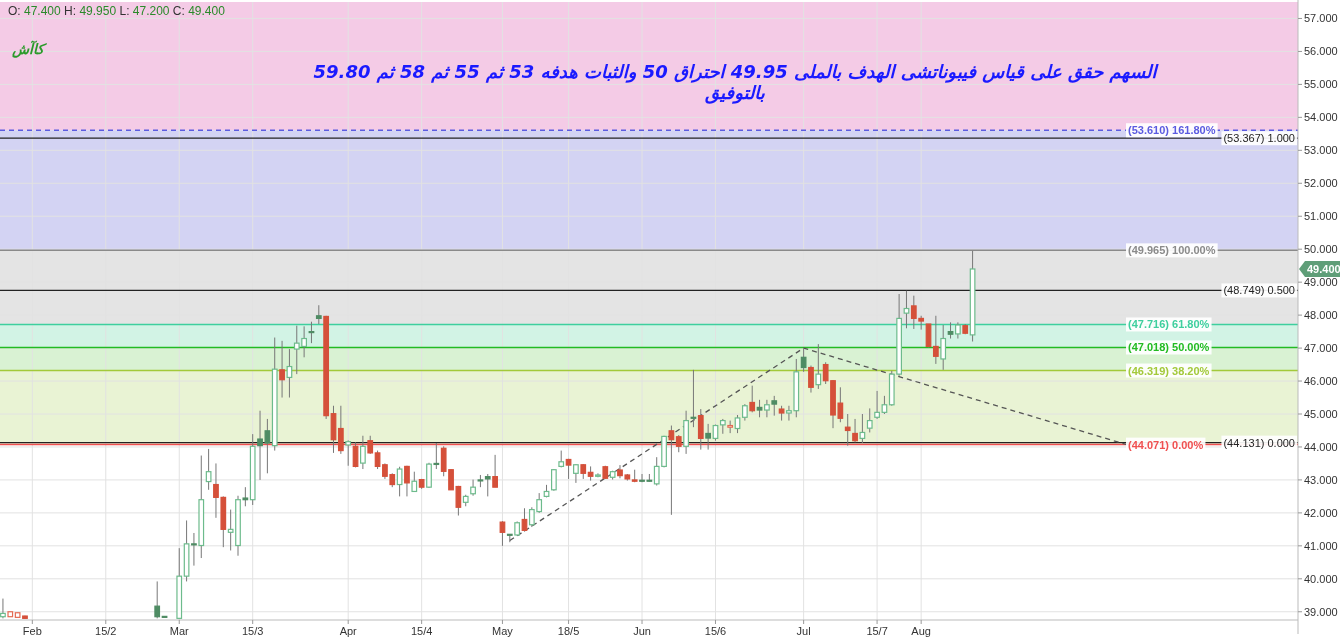 The height and width of the screenshot is (641, 1340). I want to click on y-tick-label: 49.000, so click(1321, 282).